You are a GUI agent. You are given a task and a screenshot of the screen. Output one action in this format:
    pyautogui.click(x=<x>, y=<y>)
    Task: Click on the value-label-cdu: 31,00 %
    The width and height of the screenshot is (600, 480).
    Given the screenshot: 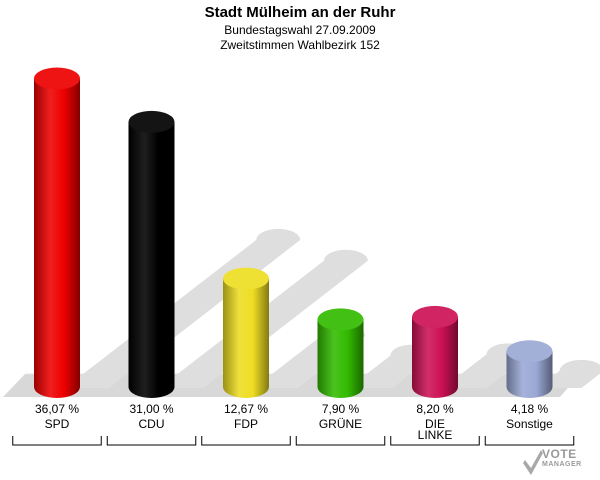 What is the action you would take?
    pyautogui.click(x=151, y=409)
    